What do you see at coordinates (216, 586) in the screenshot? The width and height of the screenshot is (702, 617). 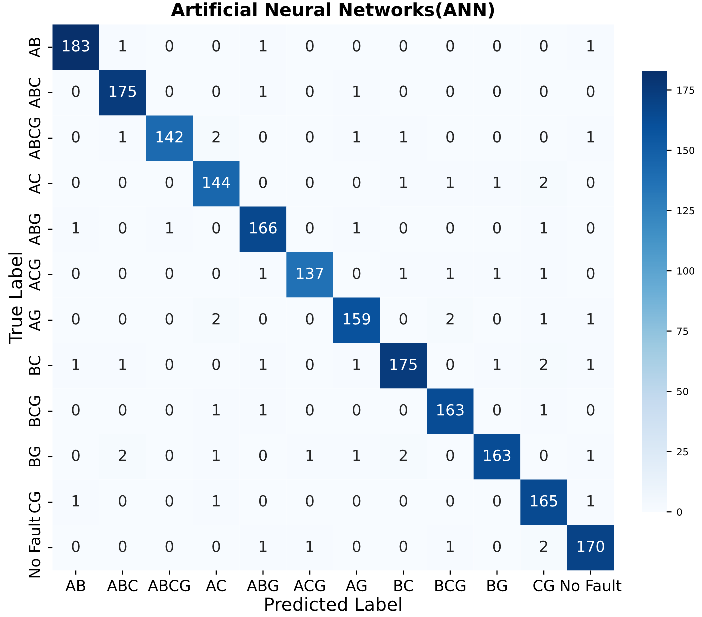 I see `x-tick-label: AC` at bounding box center [216, 586].